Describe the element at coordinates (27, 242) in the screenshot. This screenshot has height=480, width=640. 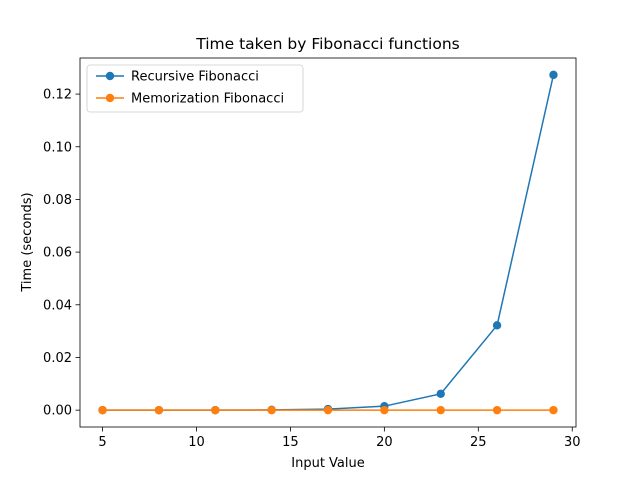
I see `y-axis-label: Time (seconds)` at that location.